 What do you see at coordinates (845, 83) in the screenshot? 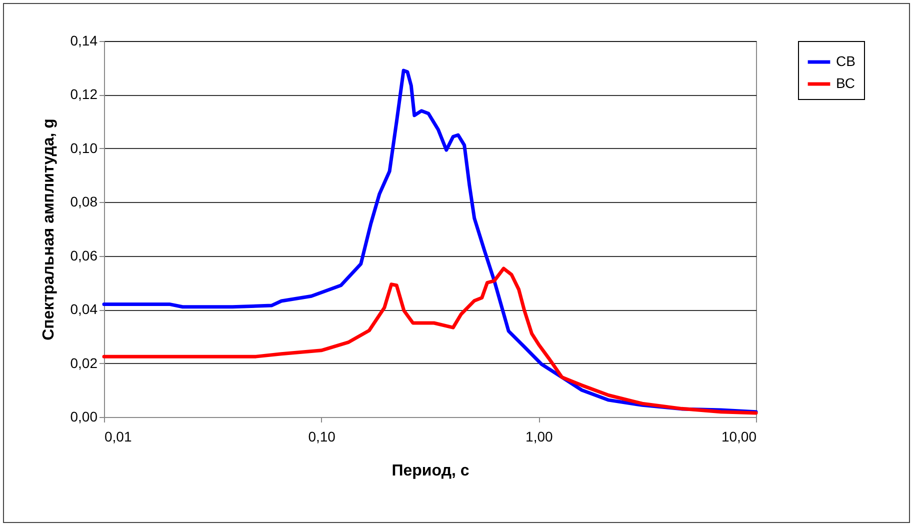
I see `legend-label: ВС` at bounding box center [845, 83].